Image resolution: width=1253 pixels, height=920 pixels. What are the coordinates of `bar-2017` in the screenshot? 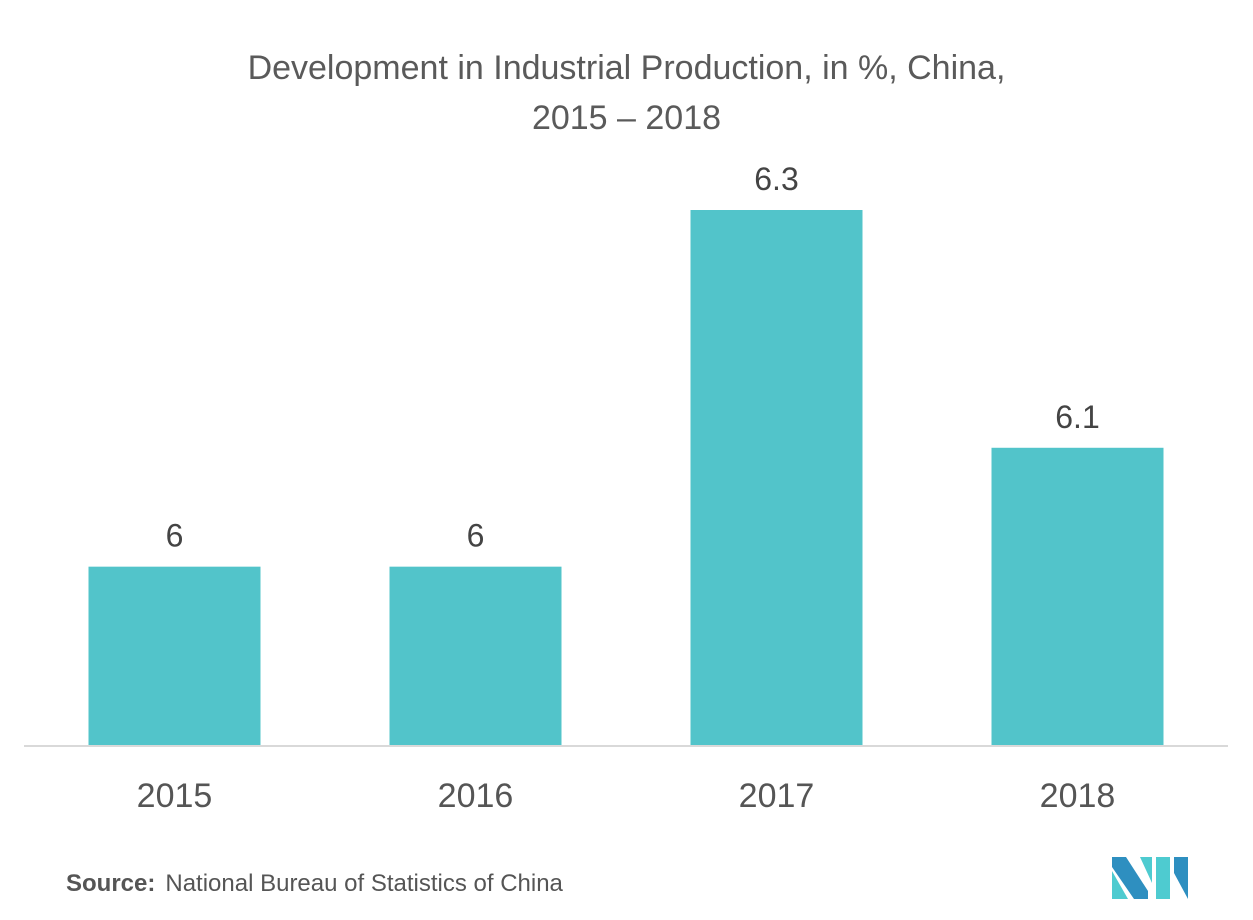 It's located at (776, 477).